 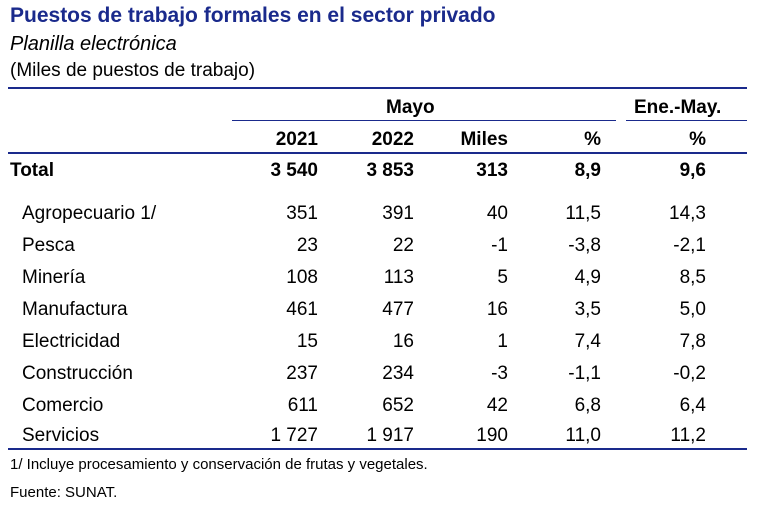 What do you see at coordinates (398, 277) in the screenshot?
I see `row-value: 113` at bounding box center [398, 277].